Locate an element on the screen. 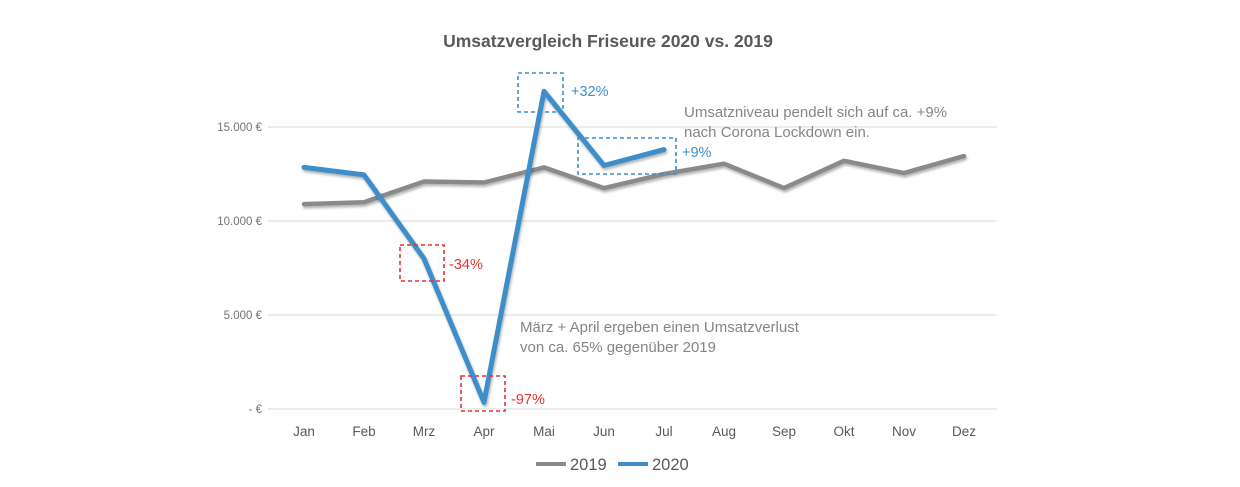  series-line-2019 is located at coordinates (634, 180).